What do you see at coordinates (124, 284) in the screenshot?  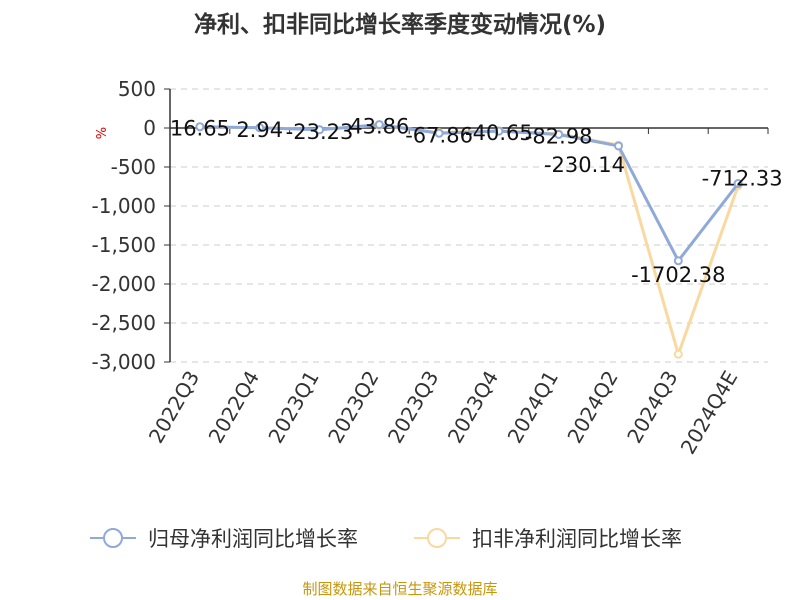 I see `y-tick-label: -2,000` at bounding box center [124, 284].